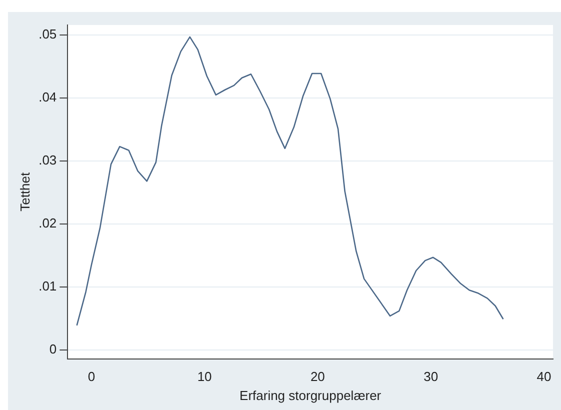  Describe the element at coordinates (24, 192) in the screenshot. I see `y-axis-title: Tetthet` at that location.